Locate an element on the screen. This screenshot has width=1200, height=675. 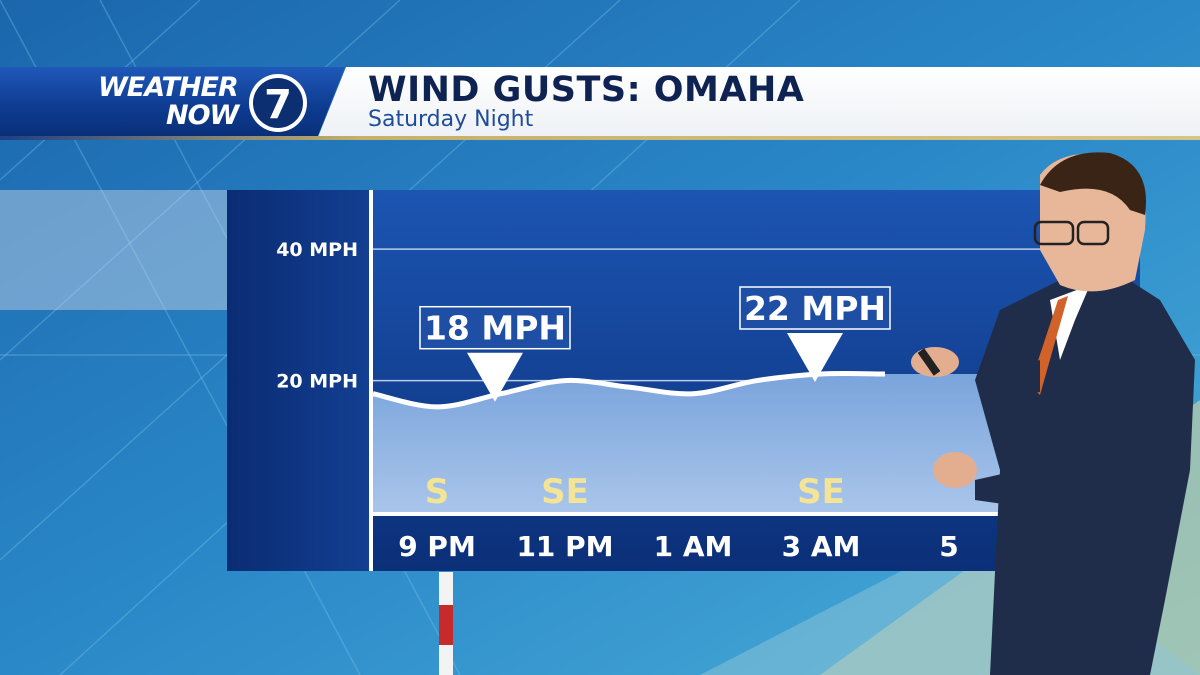
callout-label: 22 MPH is located at coordinates (815, 308).